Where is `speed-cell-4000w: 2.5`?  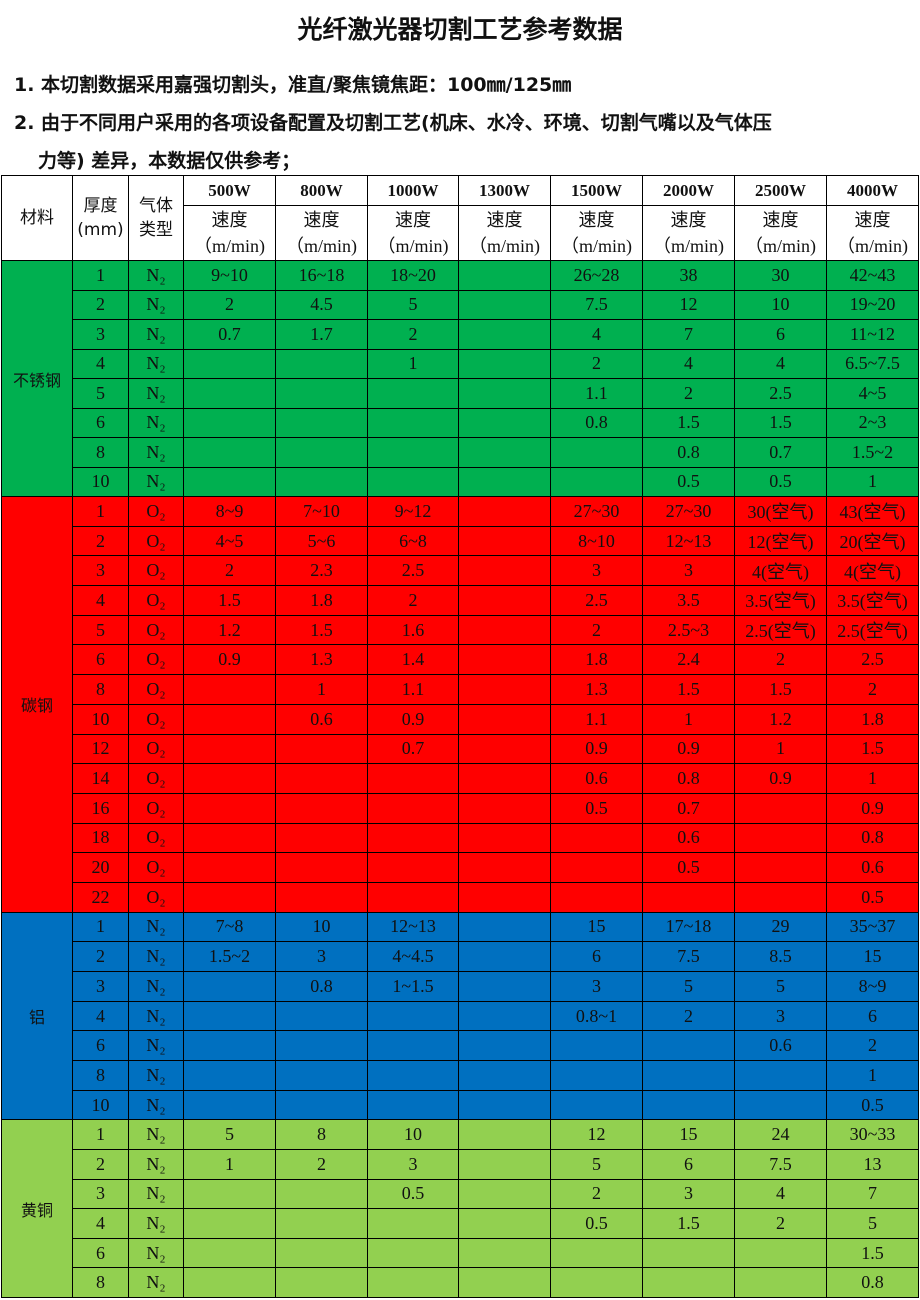
speed-cell-4000w: 2.5 is located at coordinates (872, 660).